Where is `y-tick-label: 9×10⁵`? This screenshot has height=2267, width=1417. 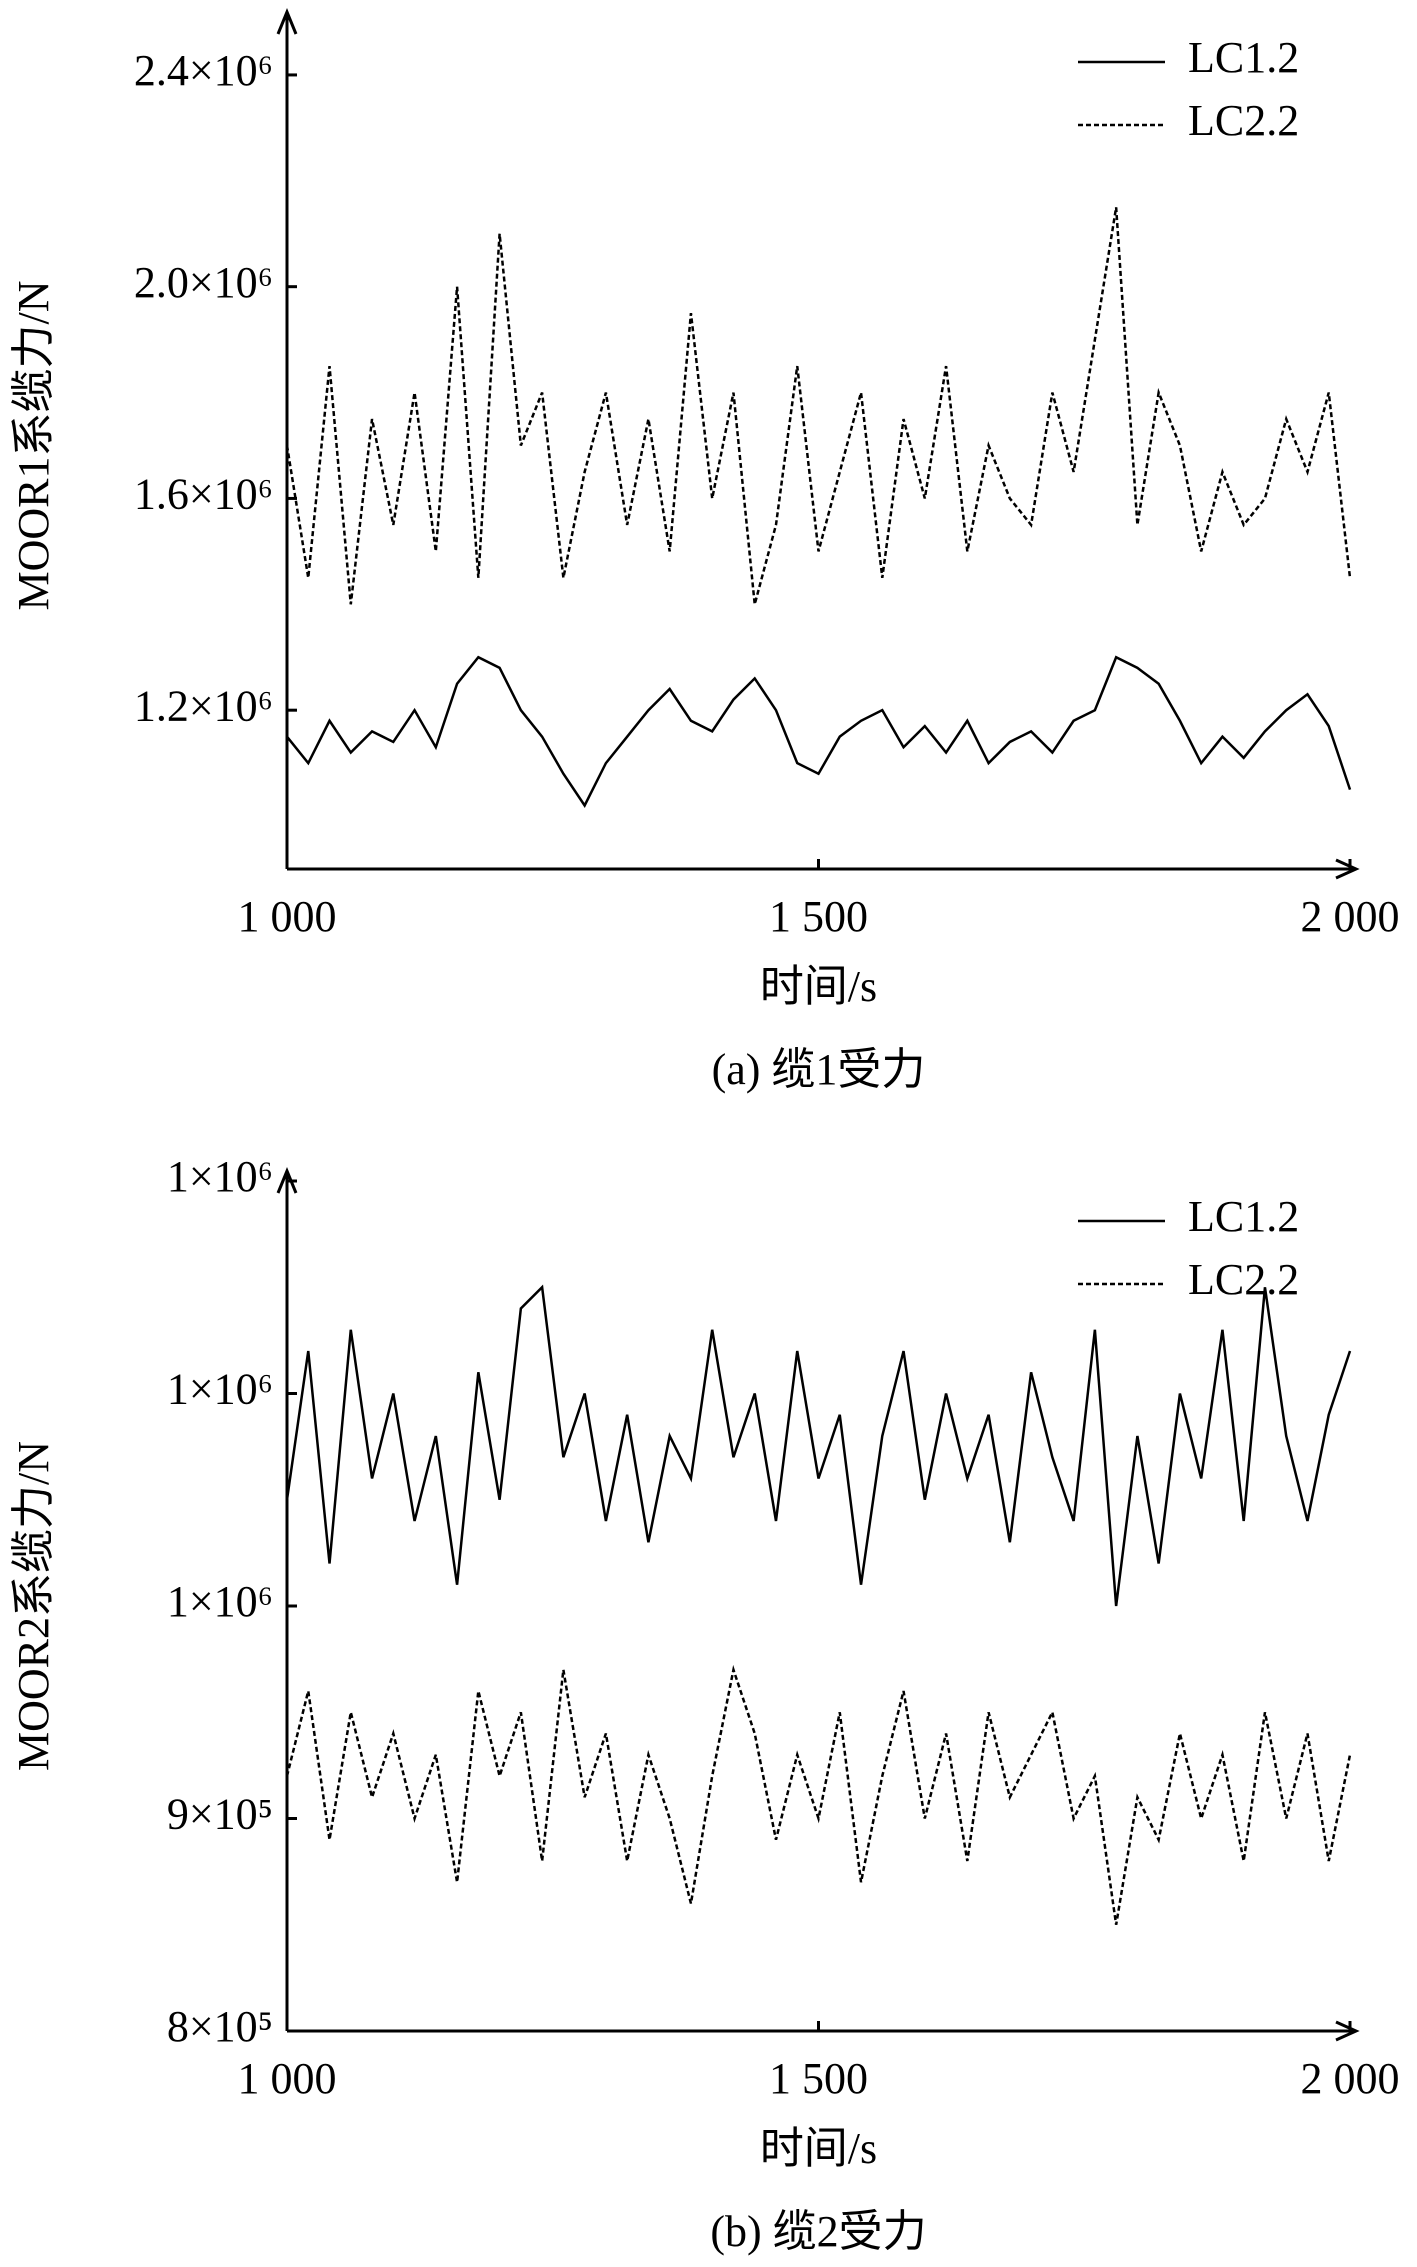 y-tick-label: 9×10⁵ is located at coordinates (220, 1814).